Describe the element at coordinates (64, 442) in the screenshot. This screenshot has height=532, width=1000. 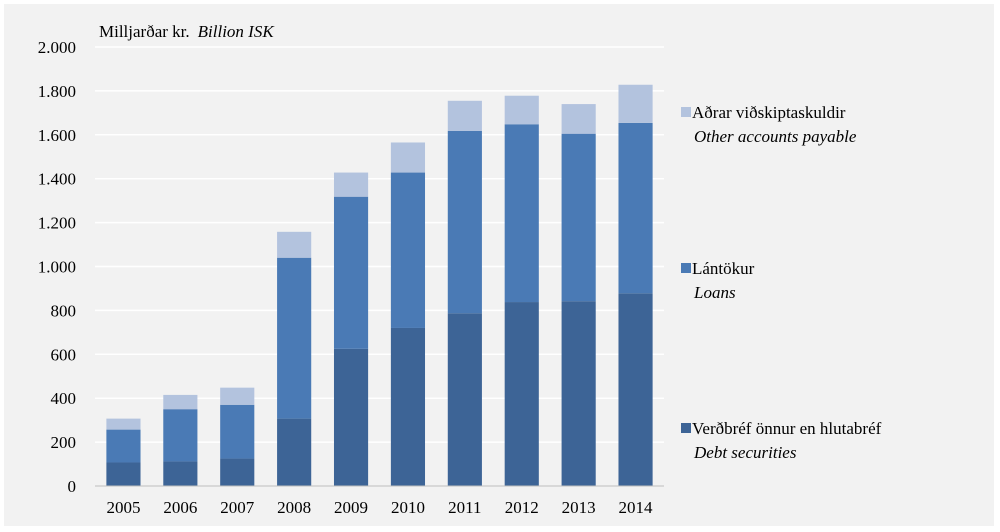
I see `y-tick-label: 200` at that location.